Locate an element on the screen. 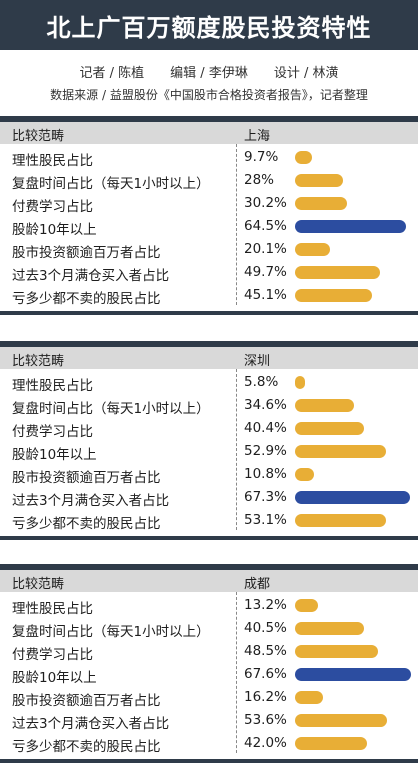 The width and height of the screenshot is (418, 783). chart-row: 股市投资额逾百万者占比 10.8% is located at coordinates (209, 474).